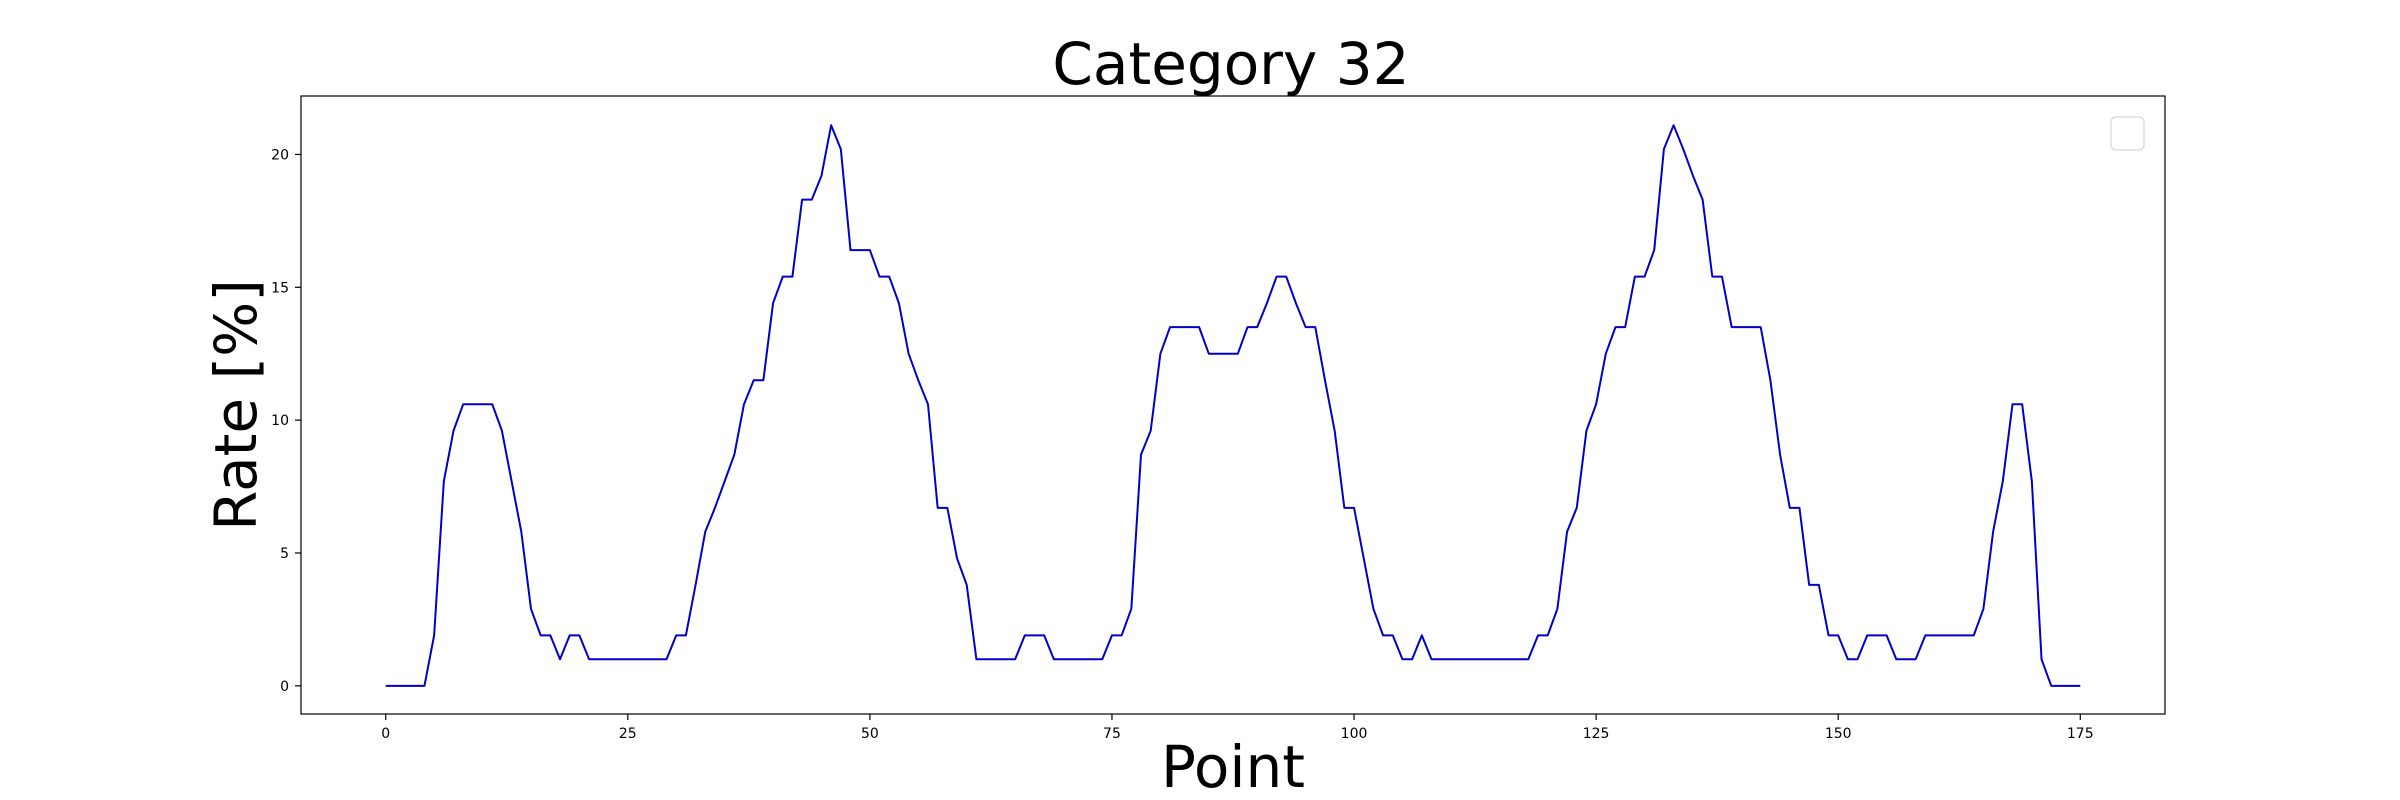  Describe the element at coordinates (385, 734) in the screenshot. I see `x-tick-label: 0` at that location.